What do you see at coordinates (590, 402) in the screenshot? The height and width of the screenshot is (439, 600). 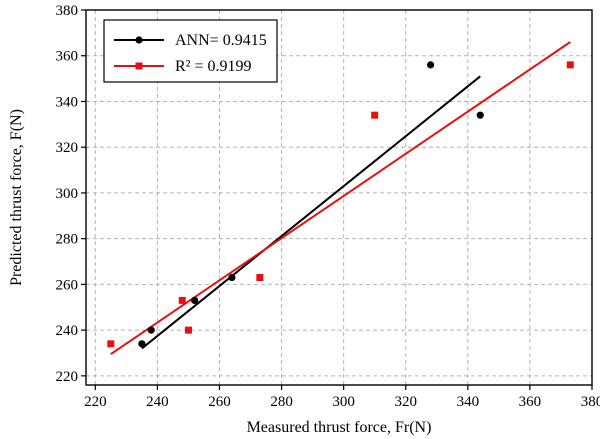 I see `x-tick-label: 380` at bounding box center [590, 402].